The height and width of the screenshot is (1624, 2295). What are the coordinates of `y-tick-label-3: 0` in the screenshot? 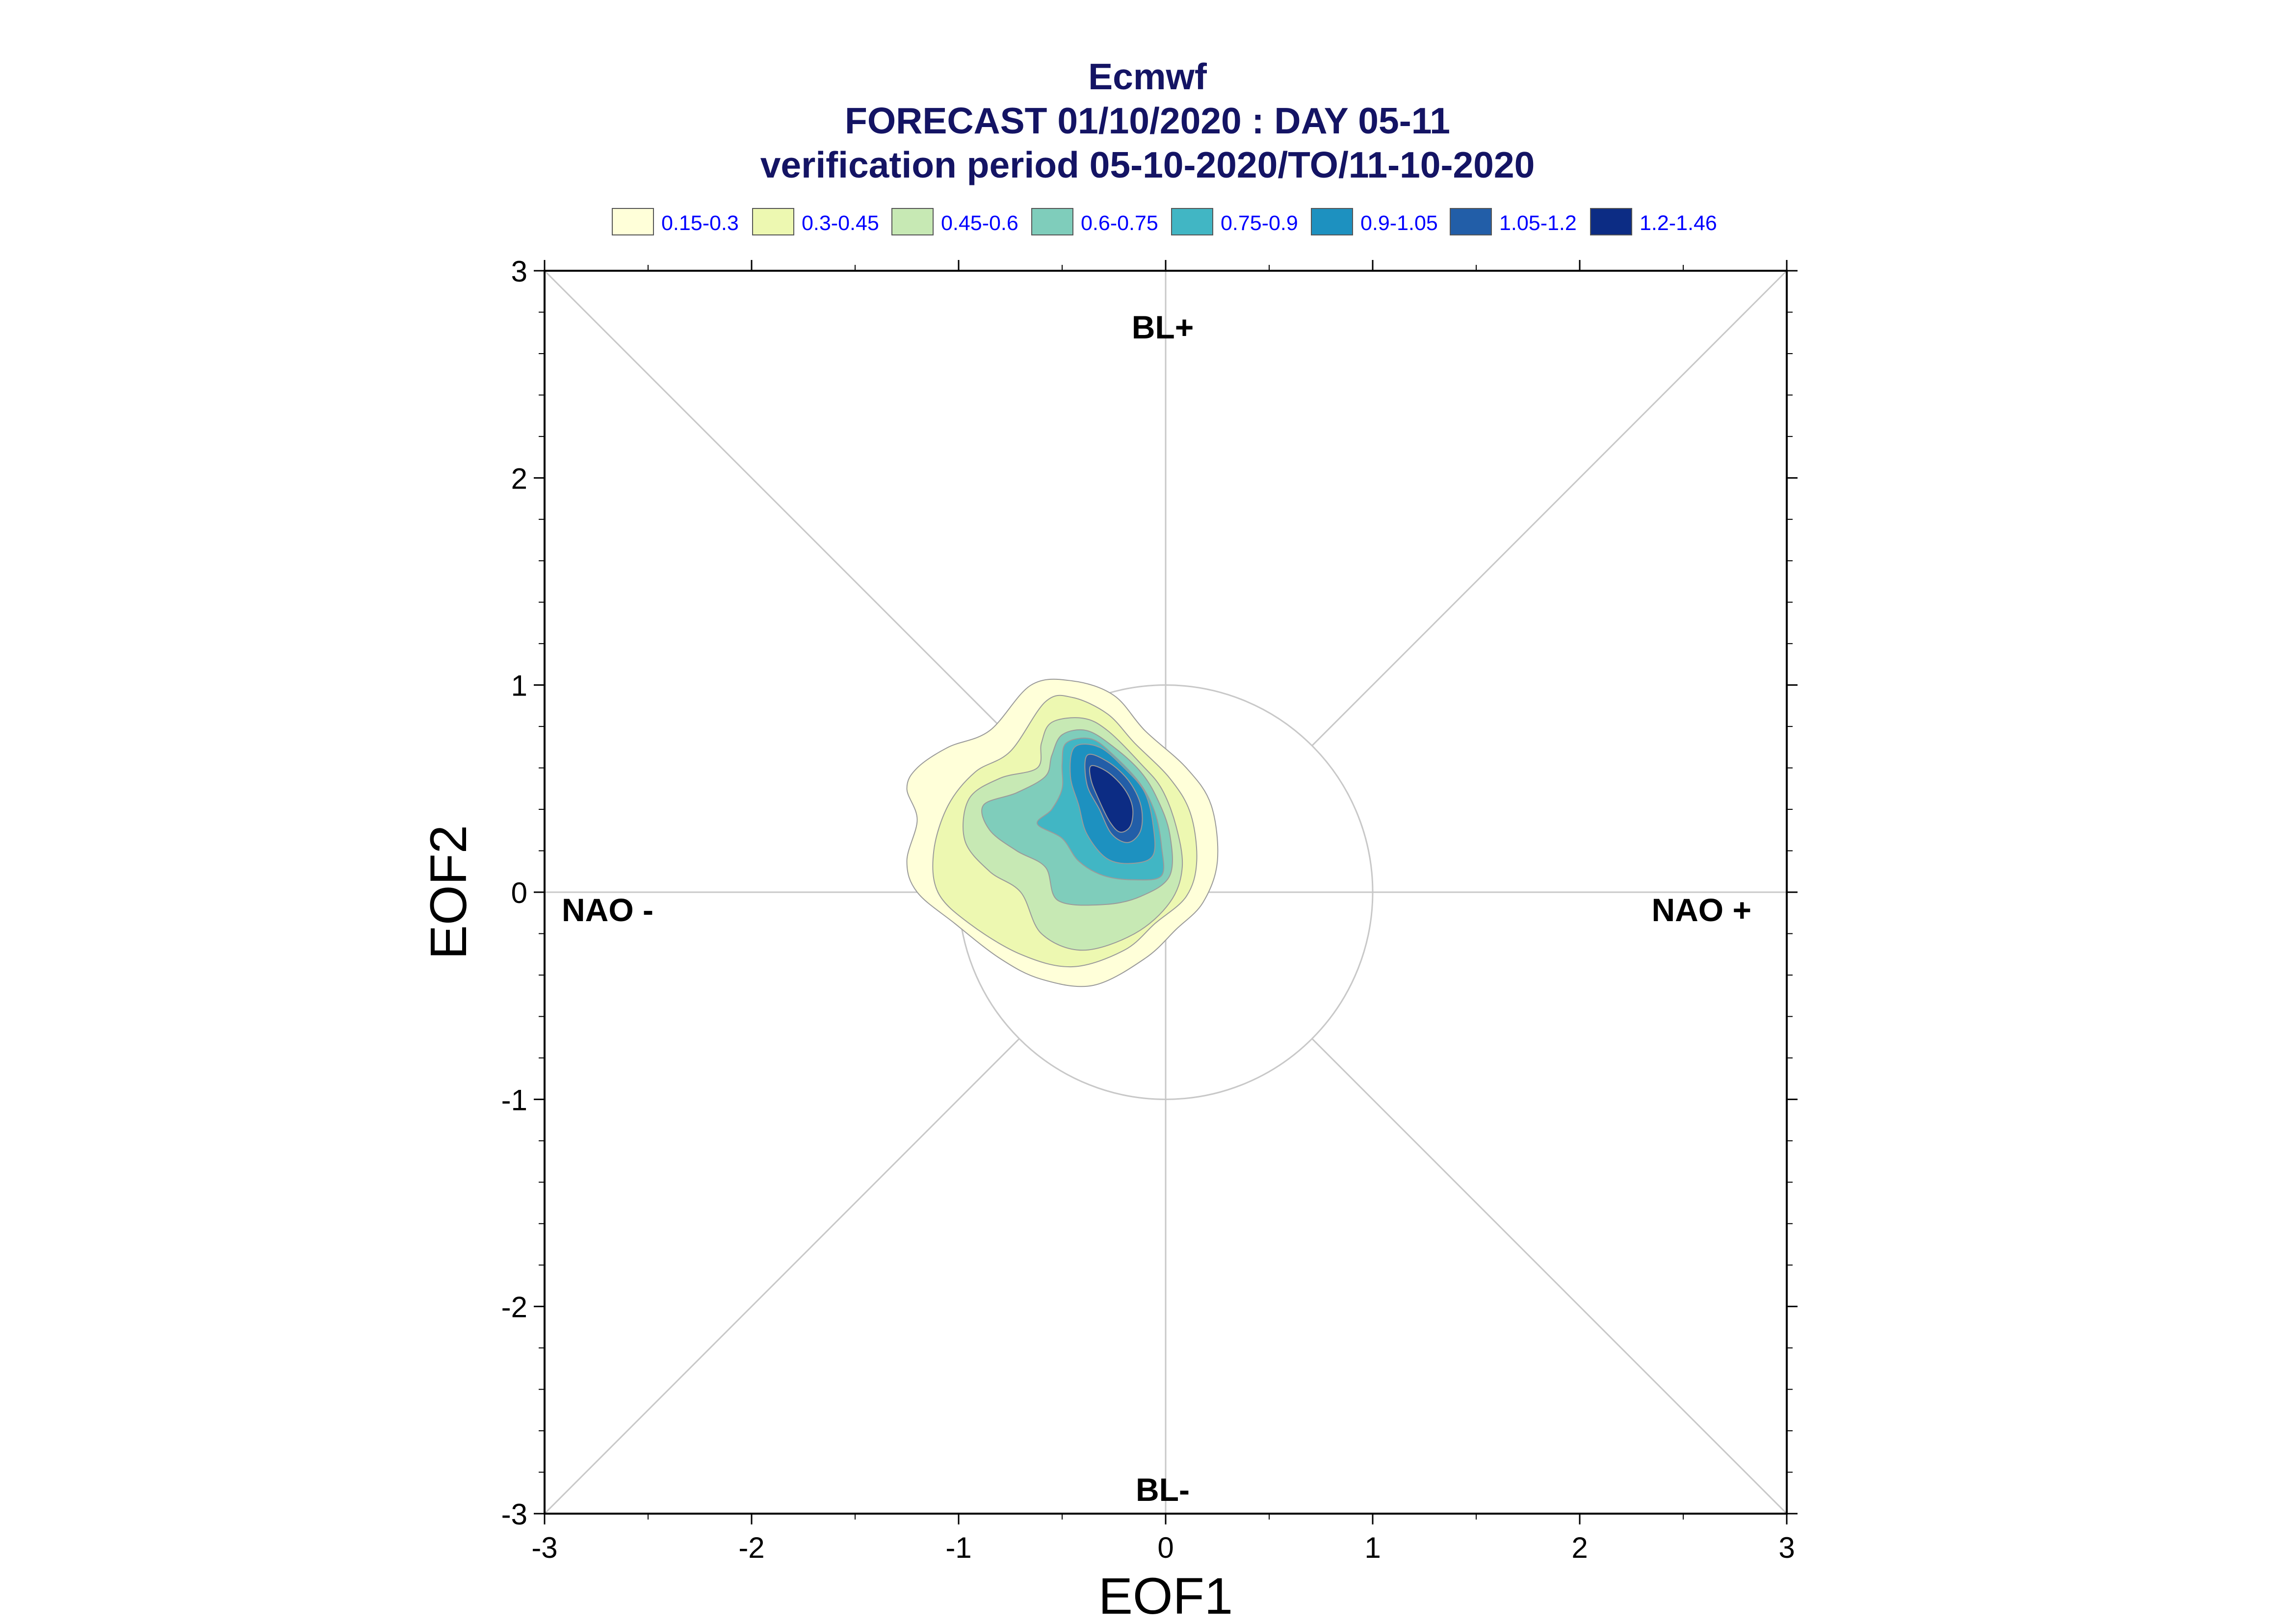 It's located at (519, 892).